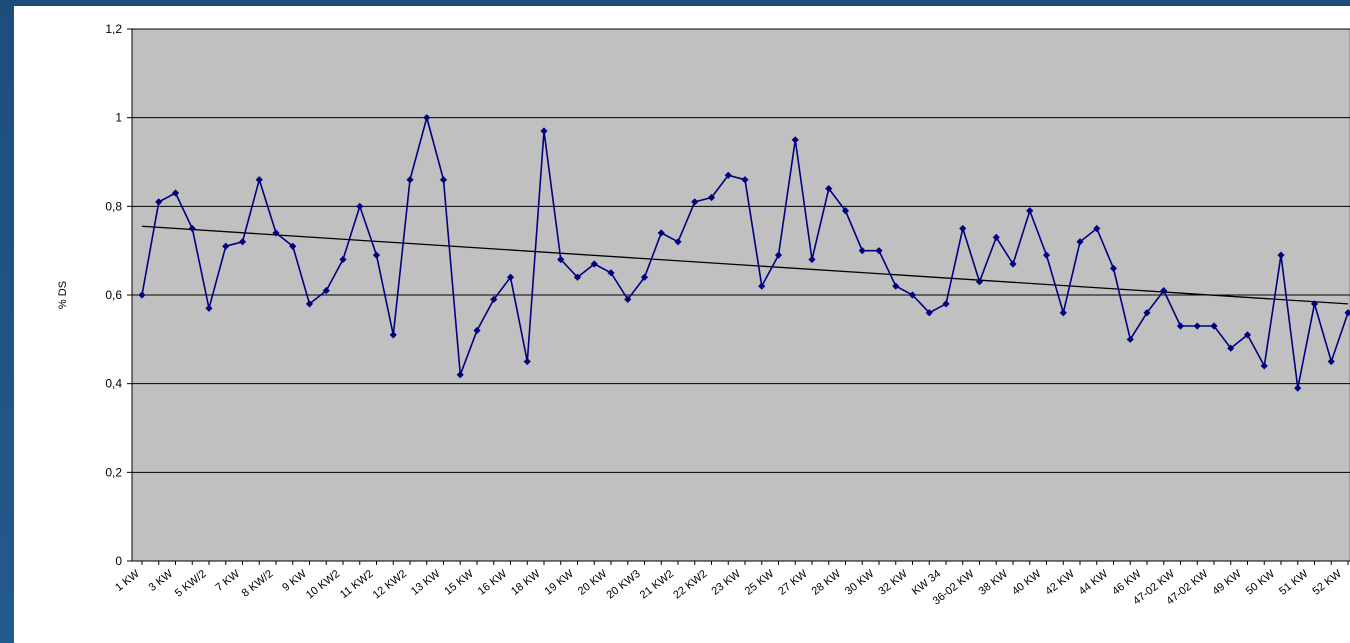 The image size is (1350, 643). Describe the element at coordinates (623, 585) in the screenshot. I see `x-category-label: 20 KW3` at that location.